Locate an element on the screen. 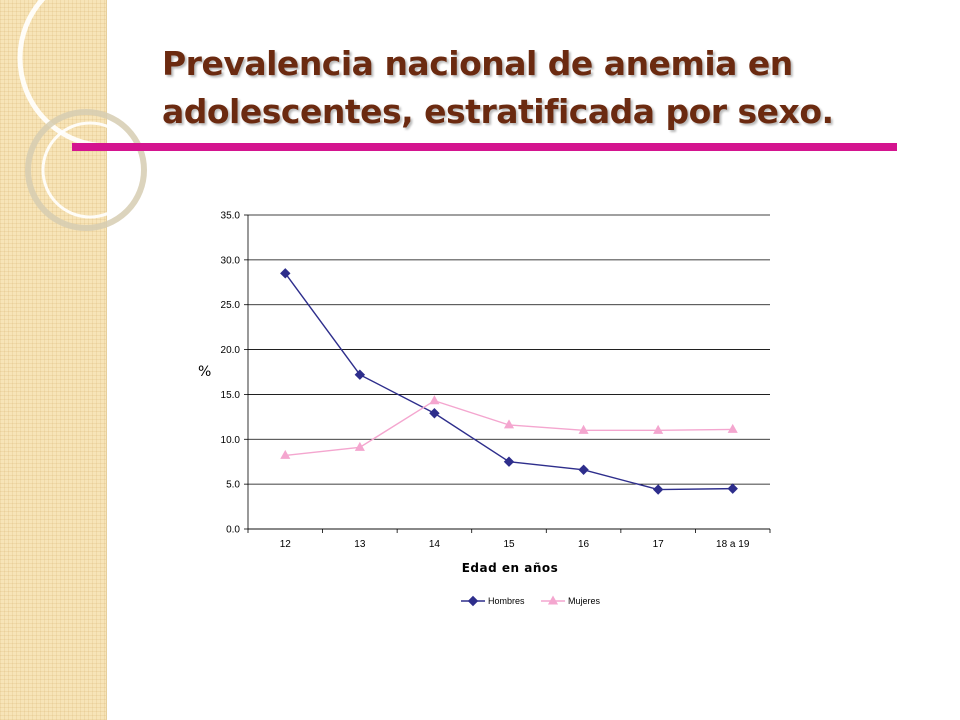  x-tick-label: 14 is located at coordinates (435, 544).